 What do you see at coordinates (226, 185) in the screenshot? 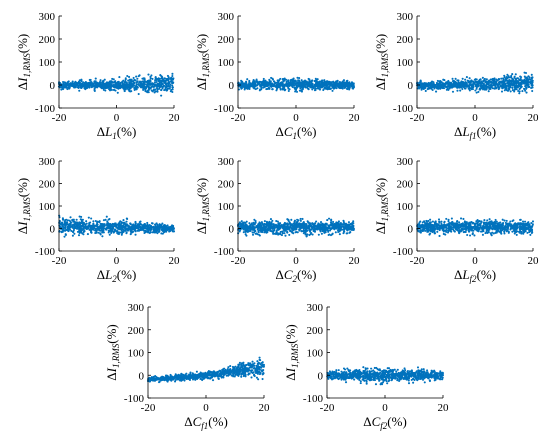
I see `y-tick-label: 200` at bounding box center [226, 185].